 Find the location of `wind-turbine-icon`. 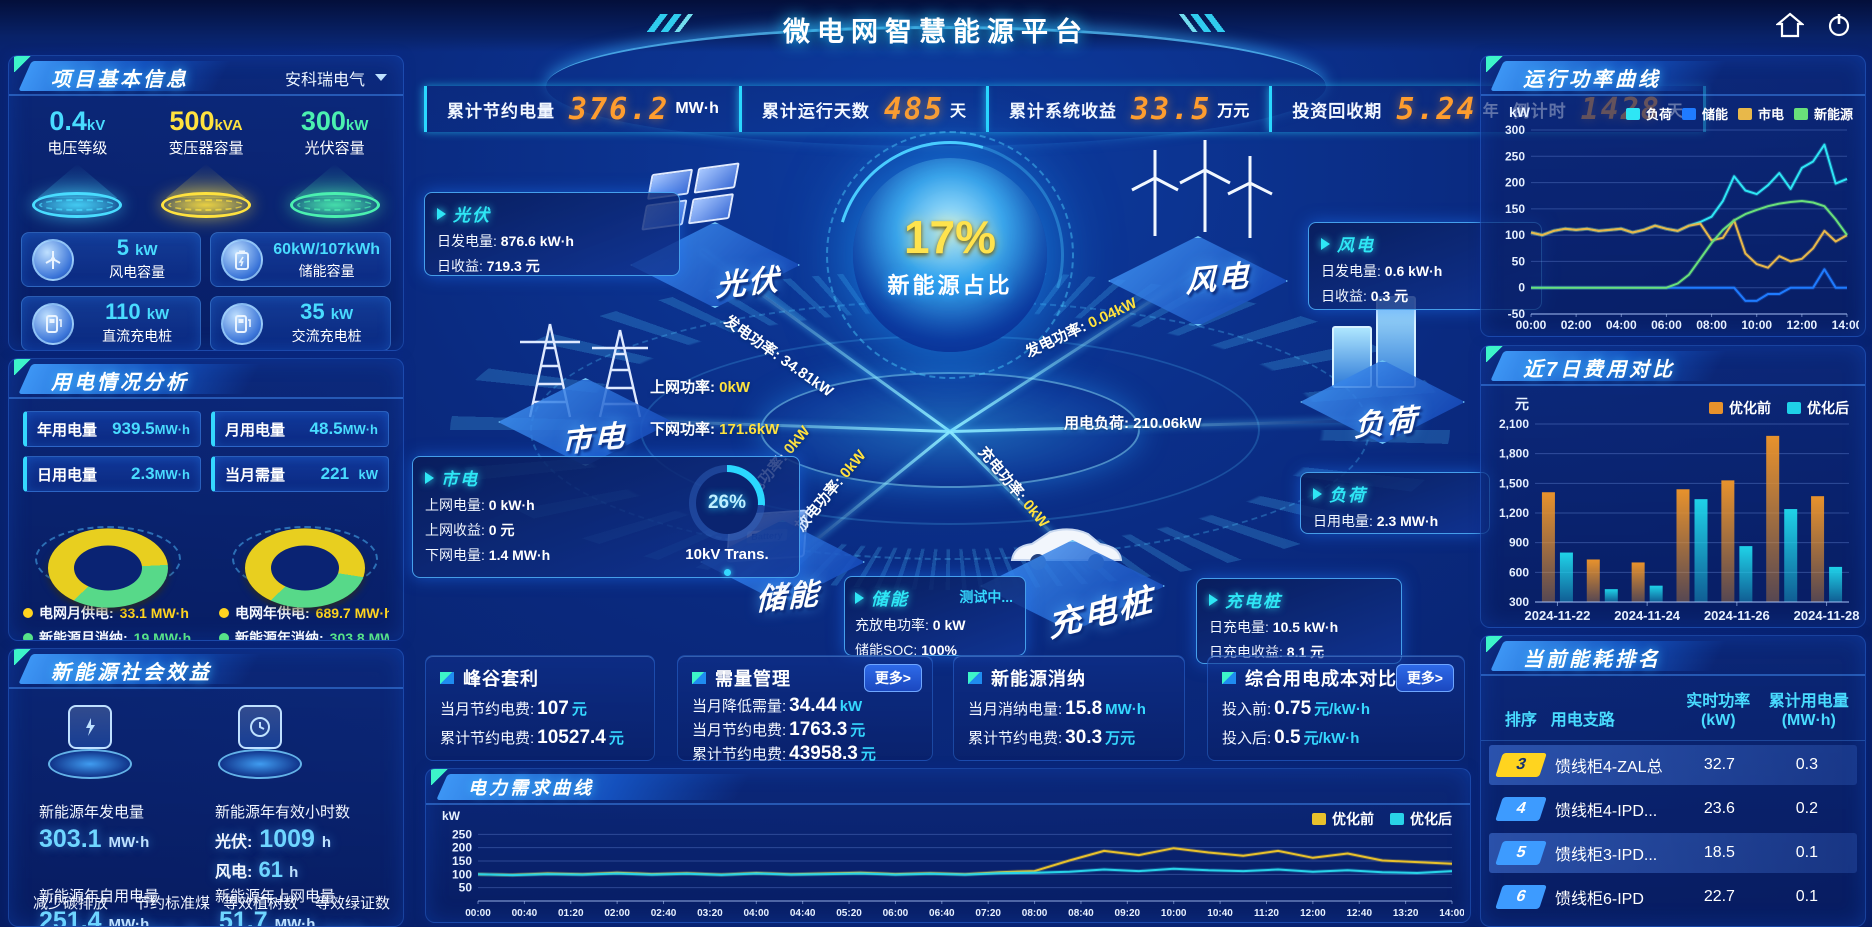

wind-turbine-icon is located at coordinates (53, 259).